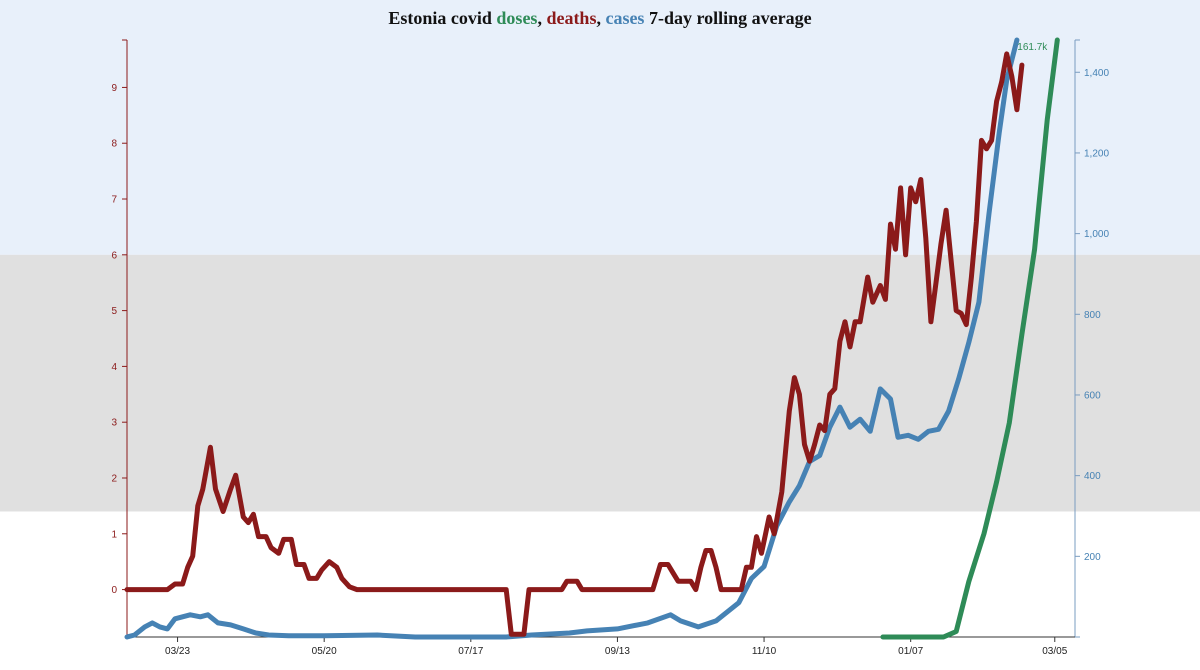 The height and width of the screenshot is (670, 1200). Describe the element at coordinates (114, 367) in the screenshot. I see `left-tick-label: 4` at that location.